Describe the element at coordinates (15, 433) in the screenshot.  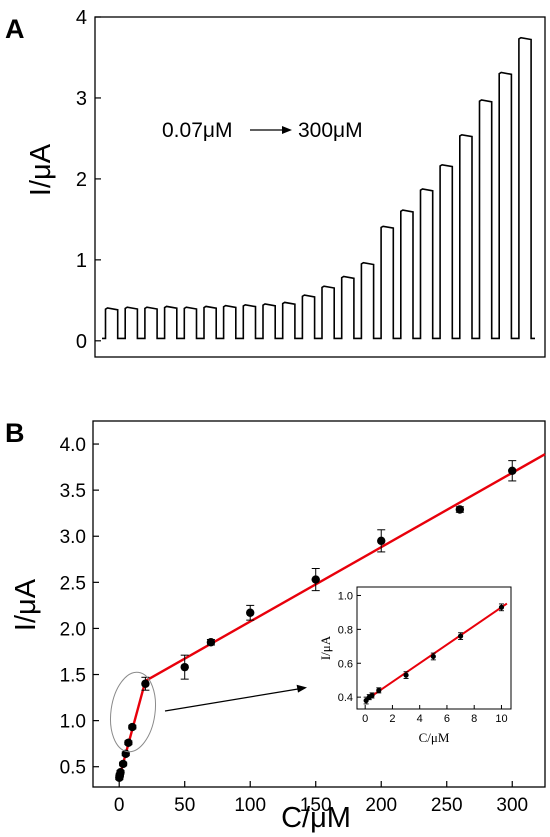
I see `panel-b-label: B` at that location.